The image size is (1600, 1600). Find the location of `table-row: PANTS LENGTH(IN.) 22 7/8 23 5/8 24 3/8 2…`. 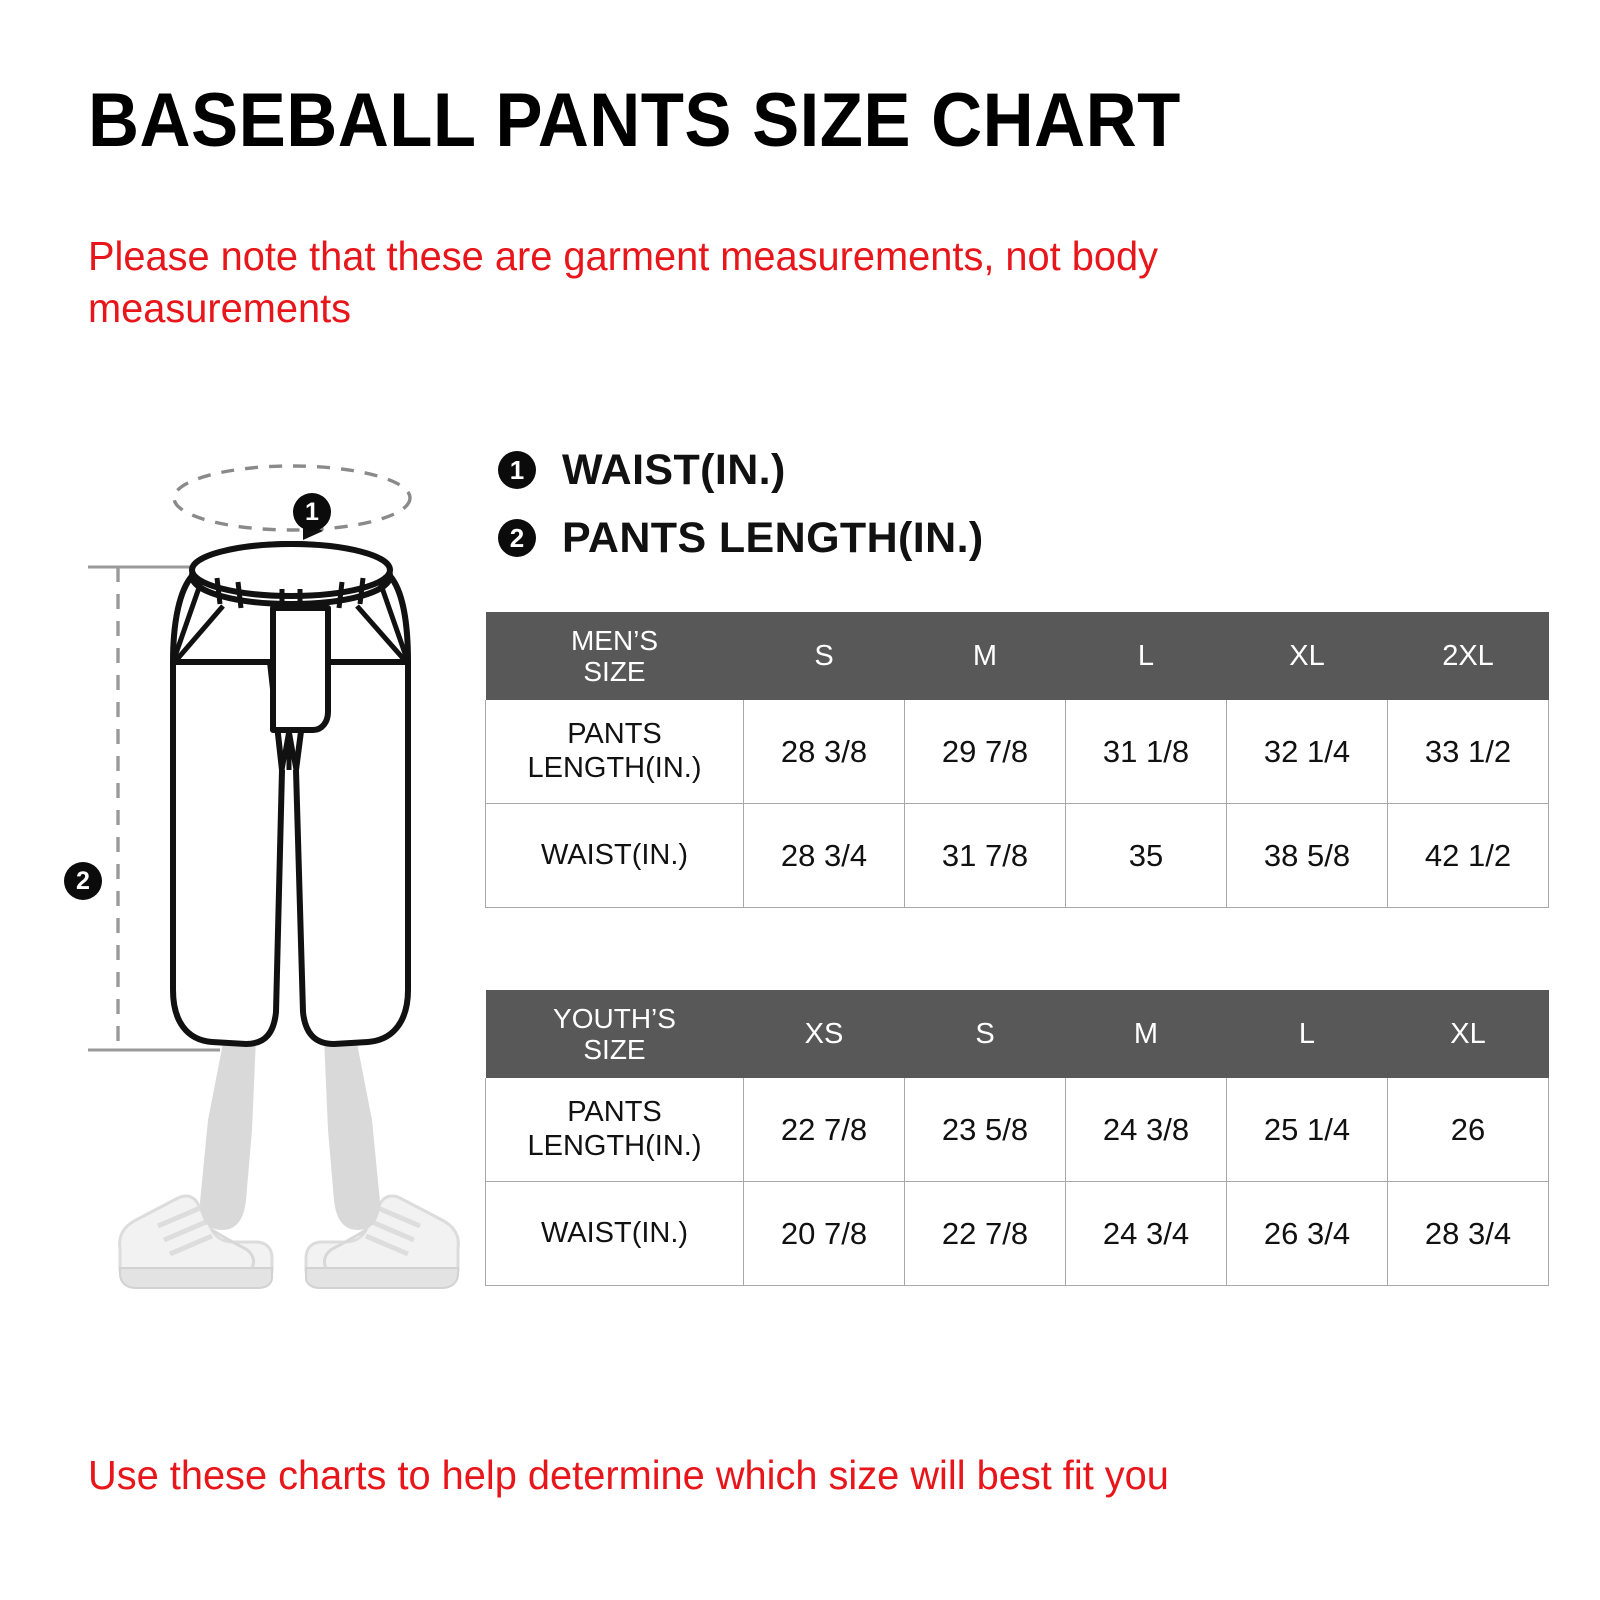

table-row: PANTS LENGTH(IN.) 22 7/8 23 5/8 24 3/8 2… is located at coordinates (1017, 1130).